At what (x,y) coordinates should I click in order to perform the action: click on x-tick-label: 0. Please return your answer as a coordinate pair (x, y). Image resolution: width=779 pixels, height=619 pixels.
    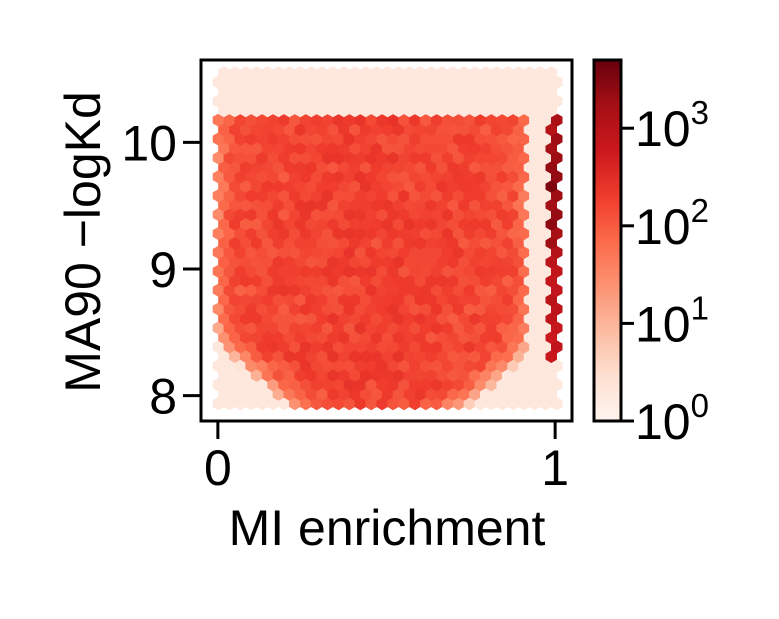
    Looking at the image, I should click on (218, 468).